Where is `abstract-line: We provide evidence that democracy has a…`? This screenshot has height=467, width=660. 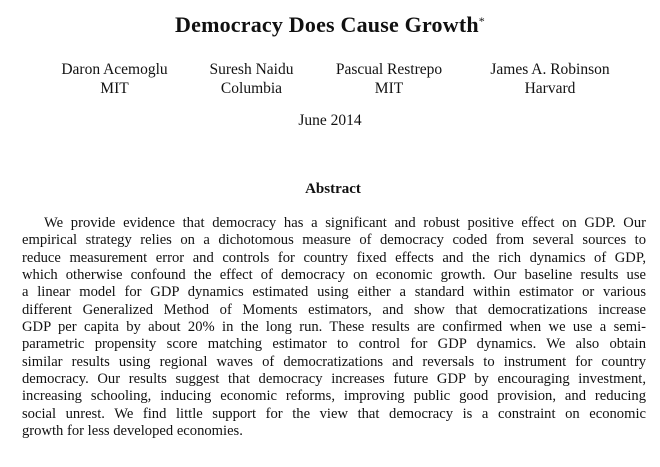
abstract-line: We provide evidence that democracy has a… is located at coordinates (345, 223).